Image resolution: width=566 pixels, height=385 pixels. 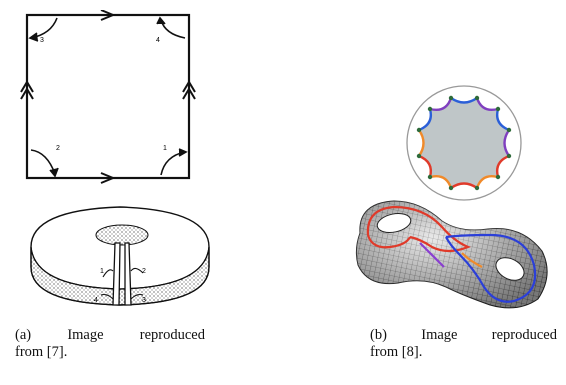 I want to click on curve-red-loop, so click(x=418, y=229).